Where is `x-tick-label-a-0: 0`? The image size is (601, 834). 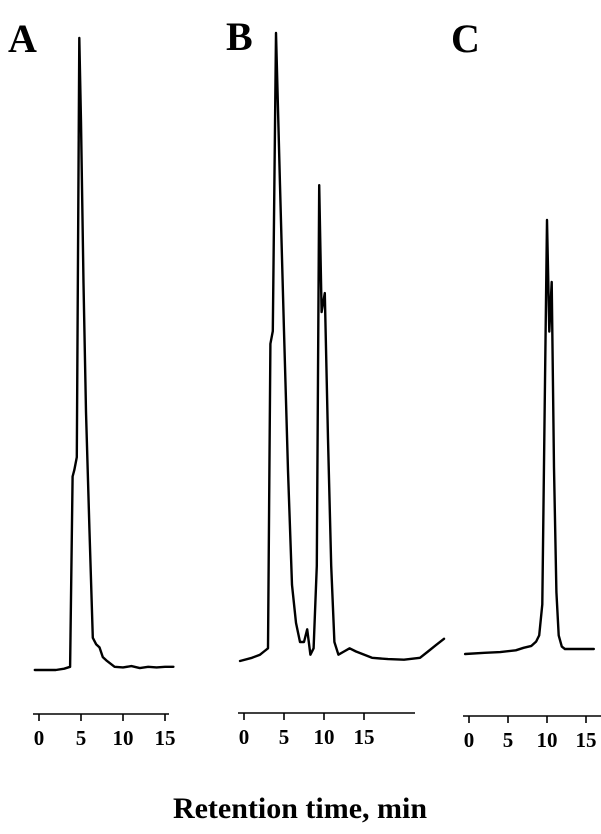 x-tick-label-a-0: 0 is located at coordinates (39, 738).